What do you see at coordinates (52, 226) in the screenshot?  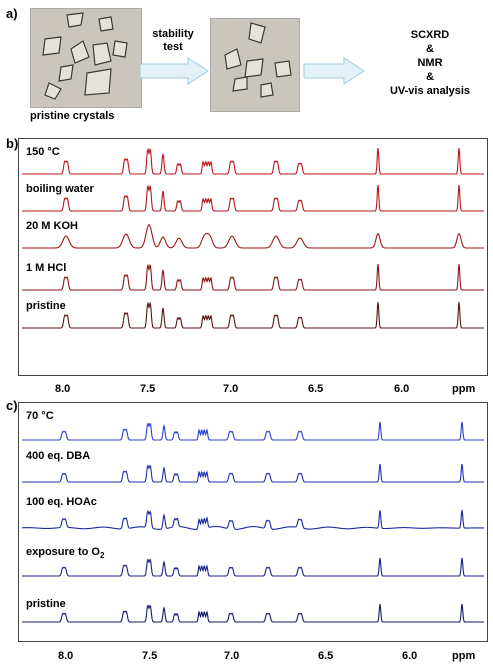 I see `panel-b-trace-label-koh: 20 M KOH` at bounding box center [52, 226].